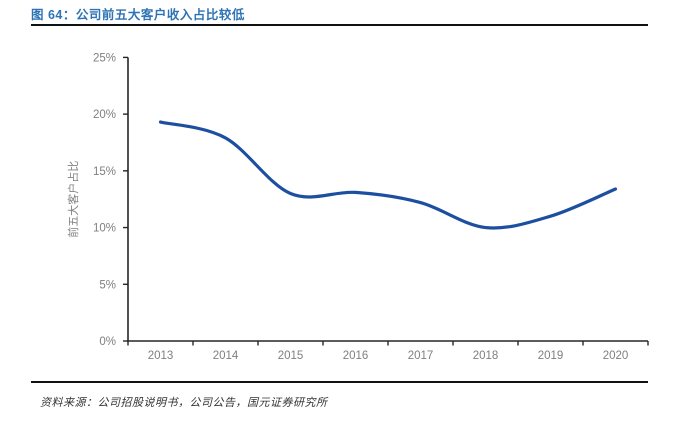 This screenshot has width=673, height=422. Describe the element at coordinates (291, 356) in the screenshot. I see `x-tick-label: 2015` at that location.